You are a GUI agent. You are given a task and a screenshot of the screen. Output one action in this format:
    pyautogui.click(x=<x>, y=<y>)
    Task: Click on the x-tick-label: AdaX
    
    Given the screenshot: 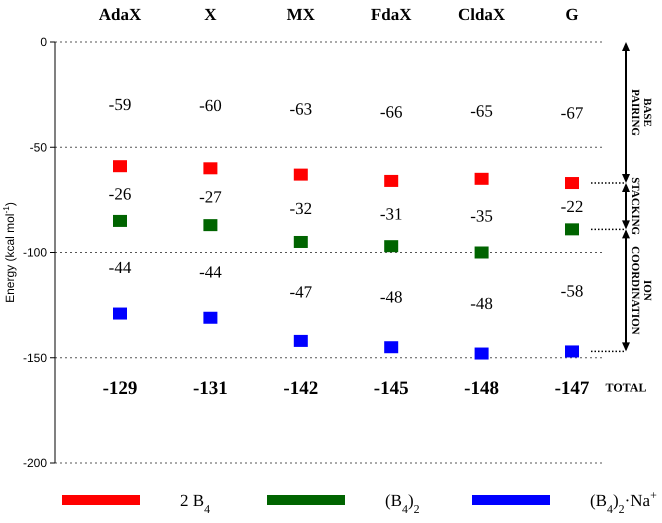 What is the action you would take?
    pyautogui.click(x=120, y=14)
    